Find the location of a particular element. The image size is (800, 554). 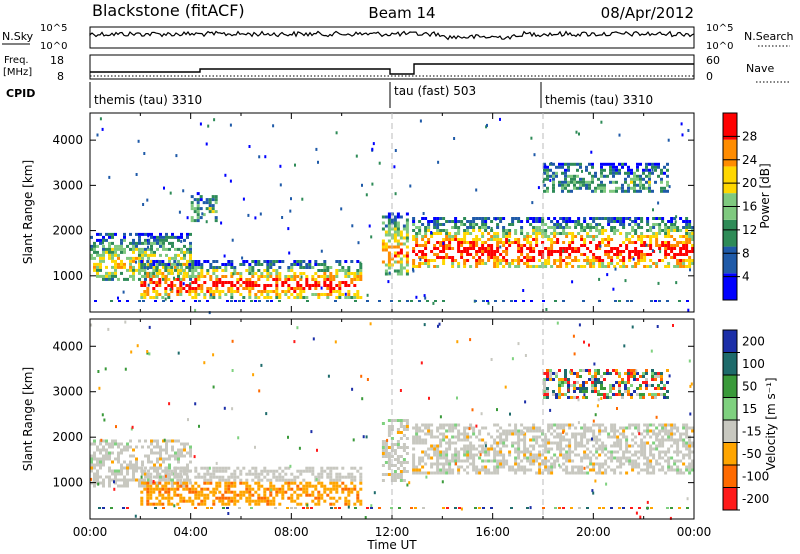

ytick-label-1: 2000 is located at coordinates (67, 231).